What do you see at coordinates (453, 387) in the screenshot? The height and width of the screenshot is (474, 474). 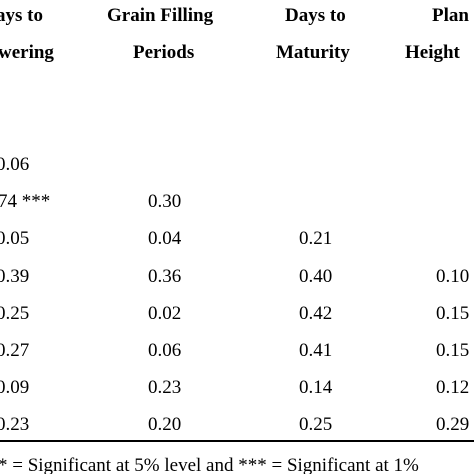 I see `table-cell: 0.12` at bounding box center [453, 387].